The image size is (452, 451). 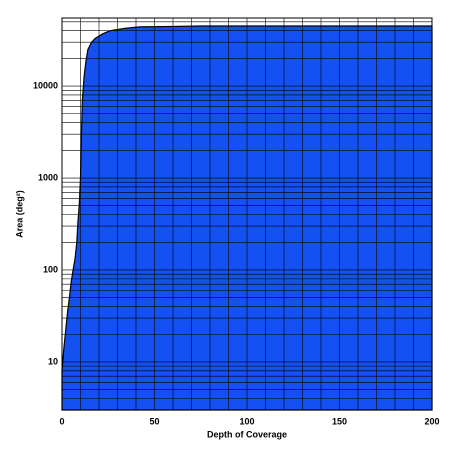 What do you see at coordinates (154, 421) in the screenshot?
I see `x-tick-label: 50` at bounding box center [154, 421].